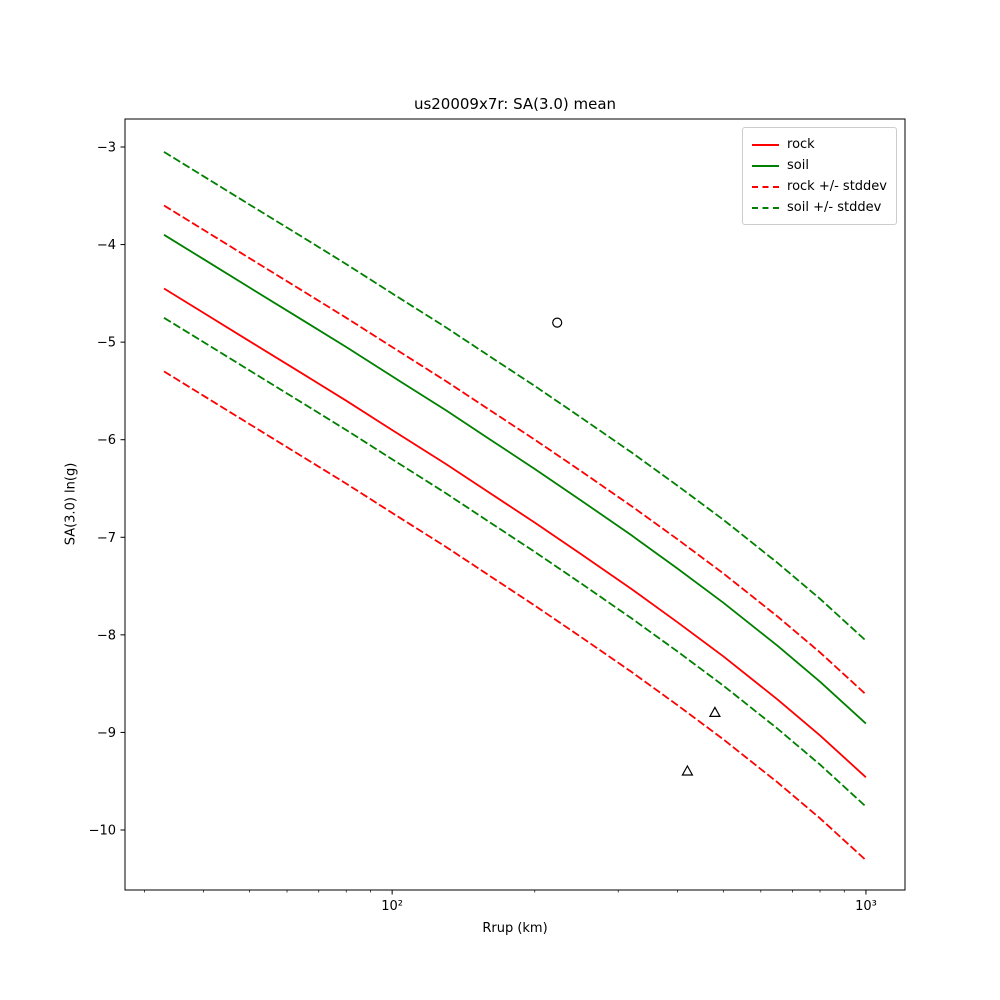 The height and width of the screenshot is (1000, 1000). What do you see at coordinates (557, 322) in the screenshot?
I see `marker-circle` at bounding box center [557, 322].